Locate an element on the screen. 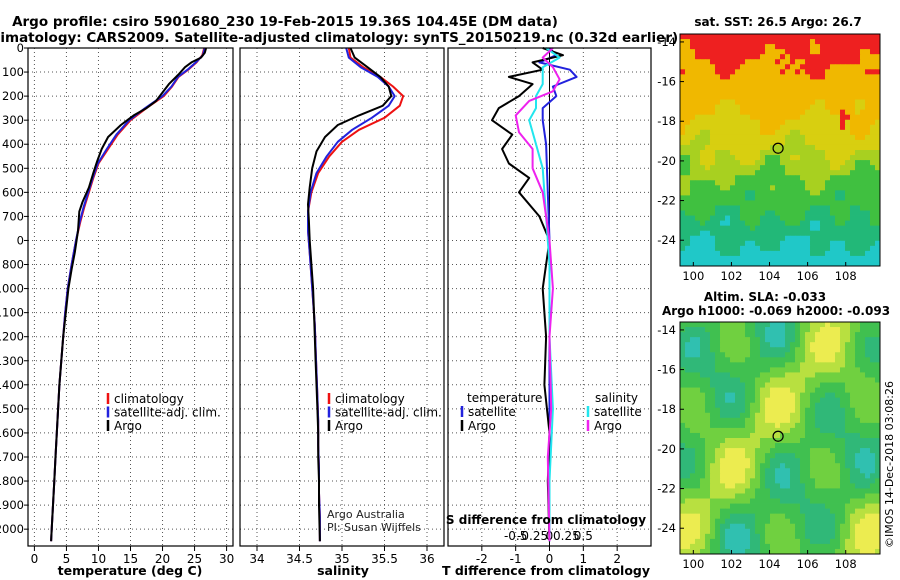  credit-line2: PI: Susan Wijffels is located at coordinates (374, 527).